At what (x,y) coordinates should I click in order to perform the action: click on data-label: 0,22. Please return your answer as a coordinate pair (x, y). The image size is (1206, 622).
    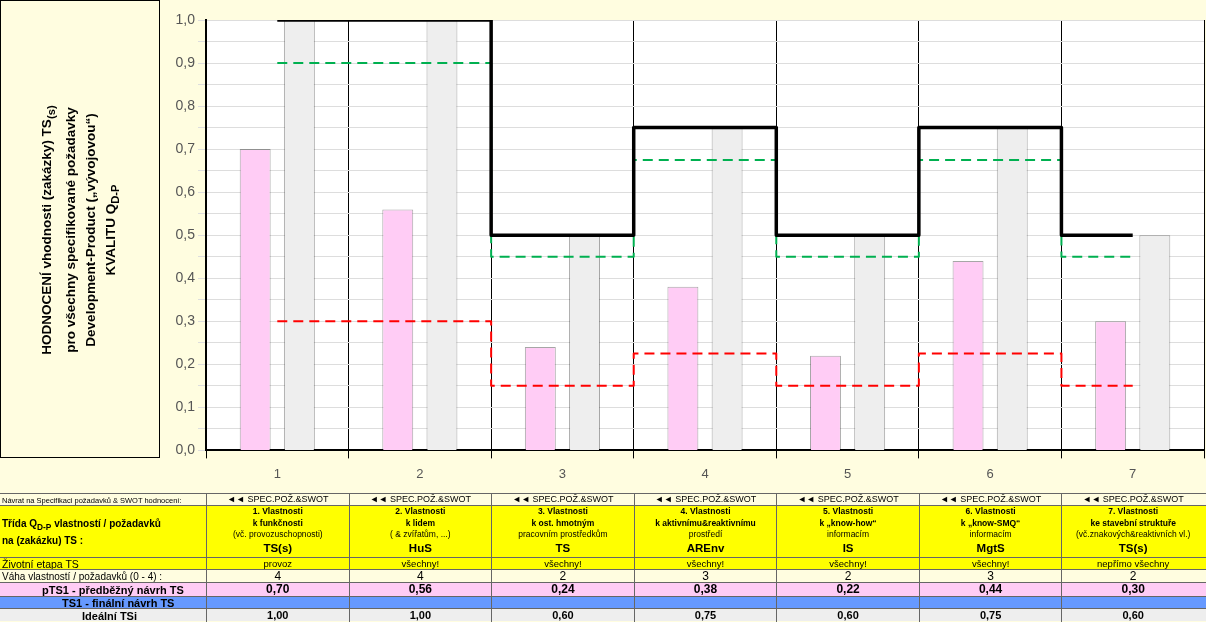
    Looking at the image, I should click on (848, 589).